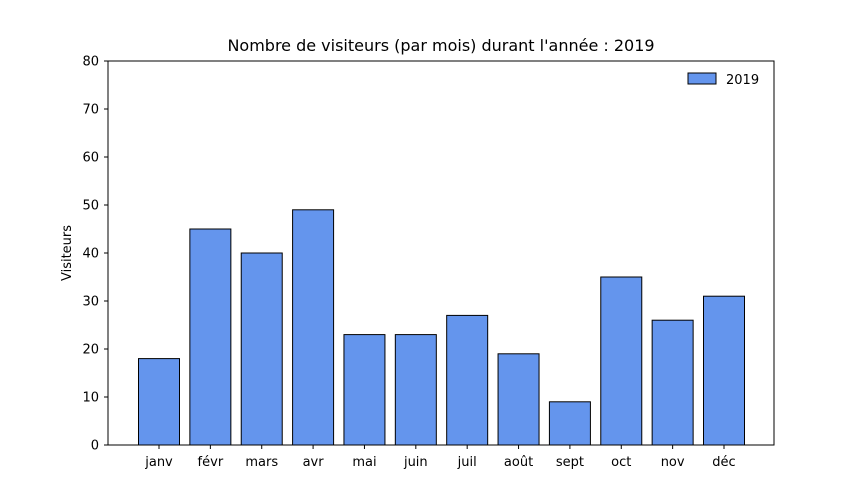 This screenshot has height=504, width=860. Describe the element at coordinates (90, 158) in the screenshot. I see `y-tick-label: 60` at that location.